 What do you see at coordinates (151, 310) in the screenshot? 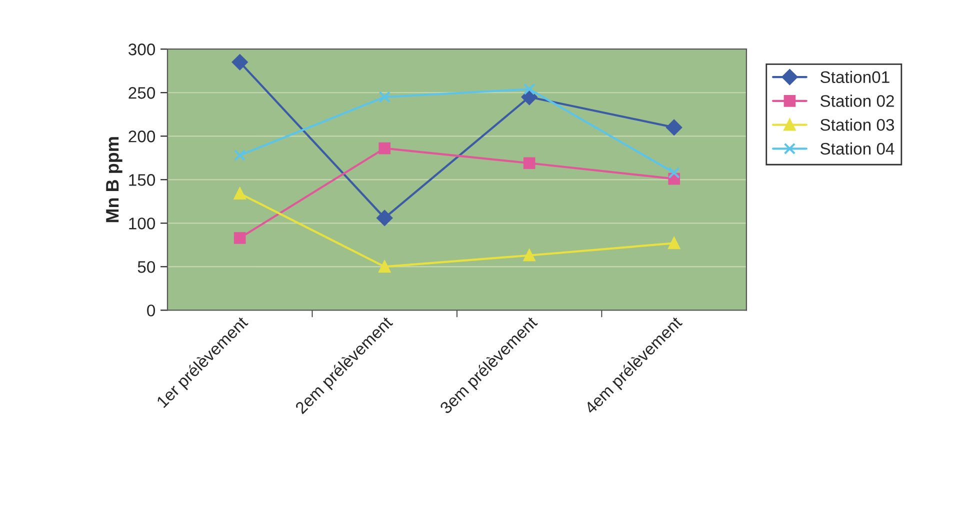
I see `y-tick-label: 0` at bounding box center [151, 310].